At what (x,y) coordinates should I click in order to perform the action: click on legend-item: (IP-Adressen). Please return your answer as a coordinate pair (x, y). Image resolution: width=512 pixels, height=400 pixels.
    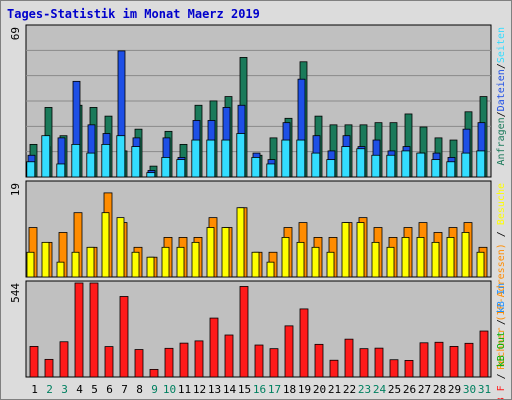
    Looking at the image, I should click on (501, 285).